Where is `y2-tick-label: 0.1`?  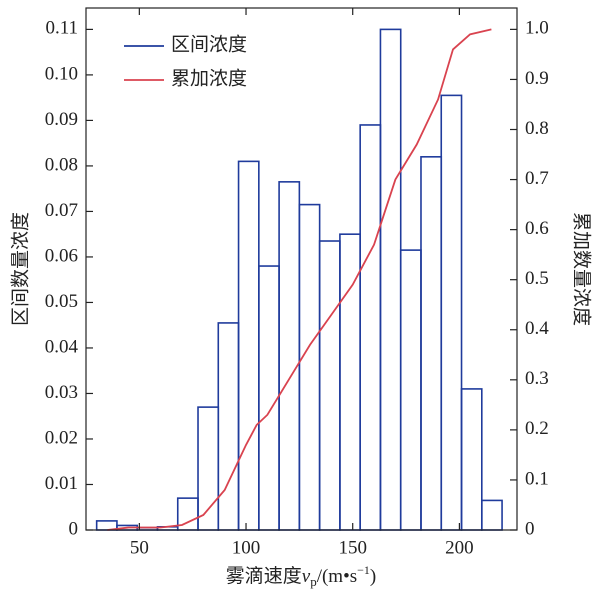 y2-tick-label: 0.1 is located at coordinates (537, 478).